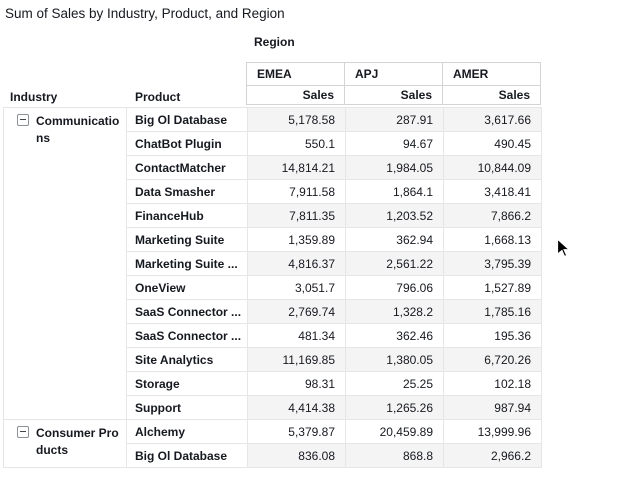 The image size is (640, 480). I want to click on sales-value-cell: 195.36, so click(492, 335).